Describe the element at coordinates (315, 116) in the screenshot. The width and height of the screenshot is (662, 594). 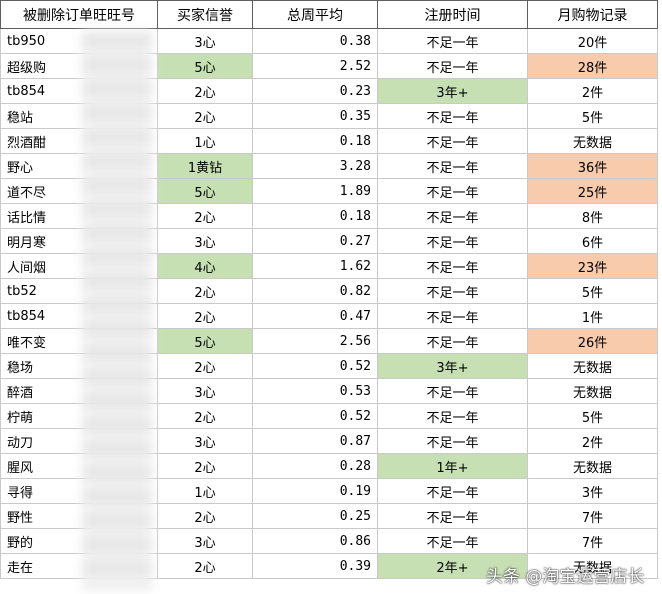
I see `cell-weekly-average: 0.35` at that location.